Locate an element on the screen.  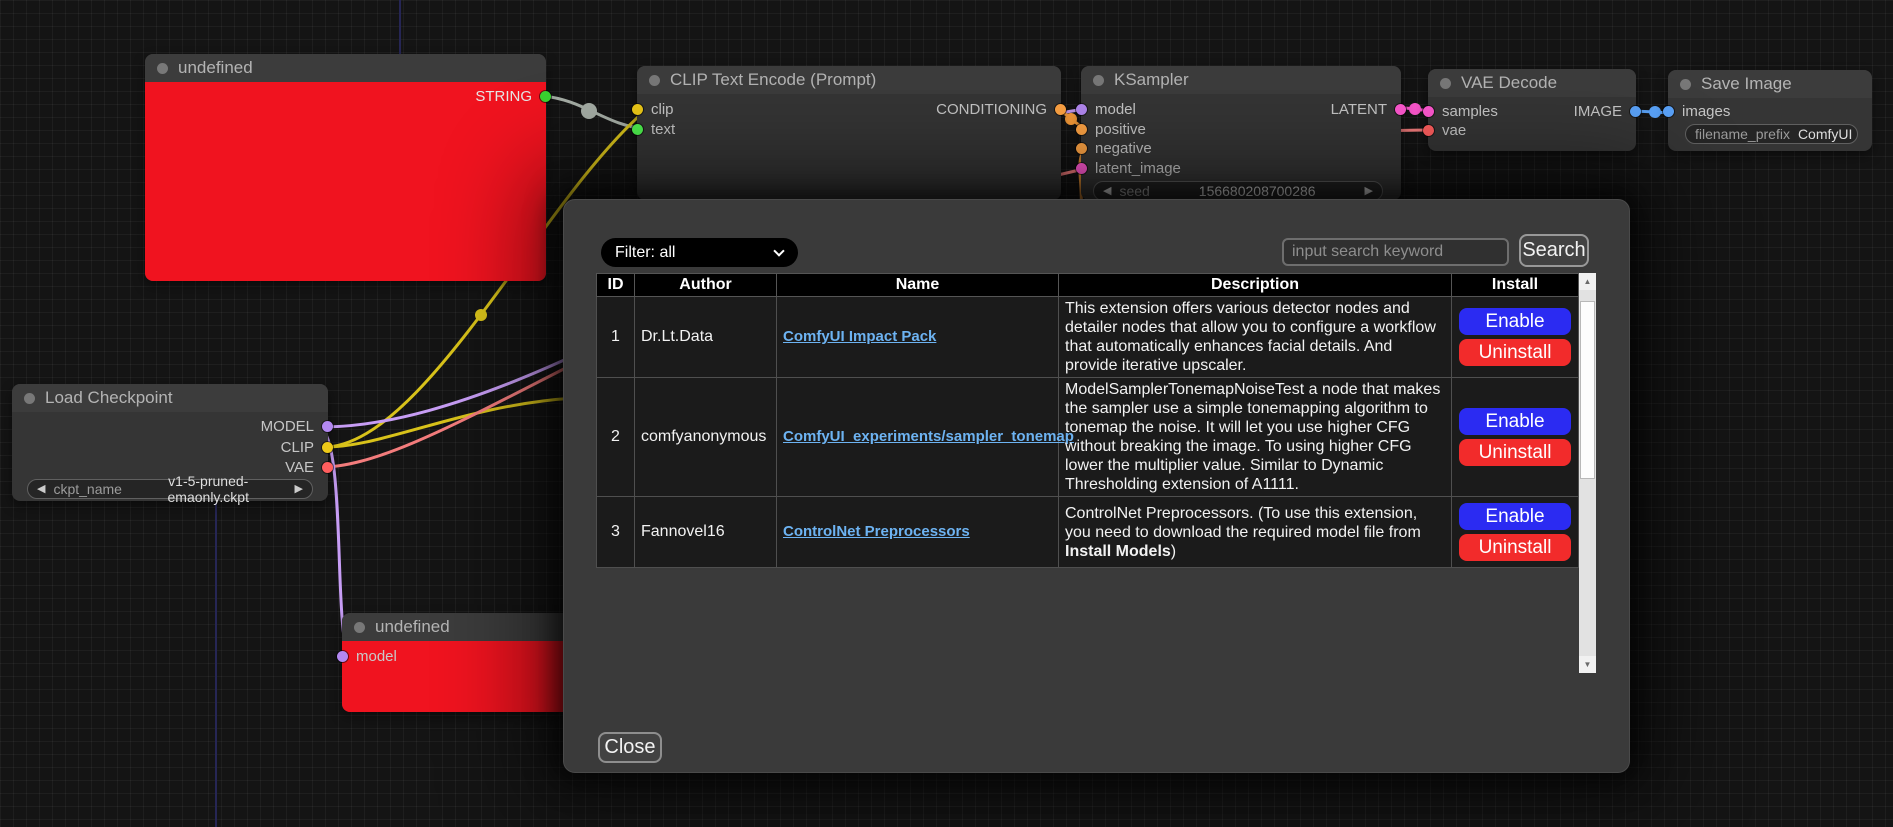
scrollbar-down-button: ▼ is located at coordinates (1587, 664).